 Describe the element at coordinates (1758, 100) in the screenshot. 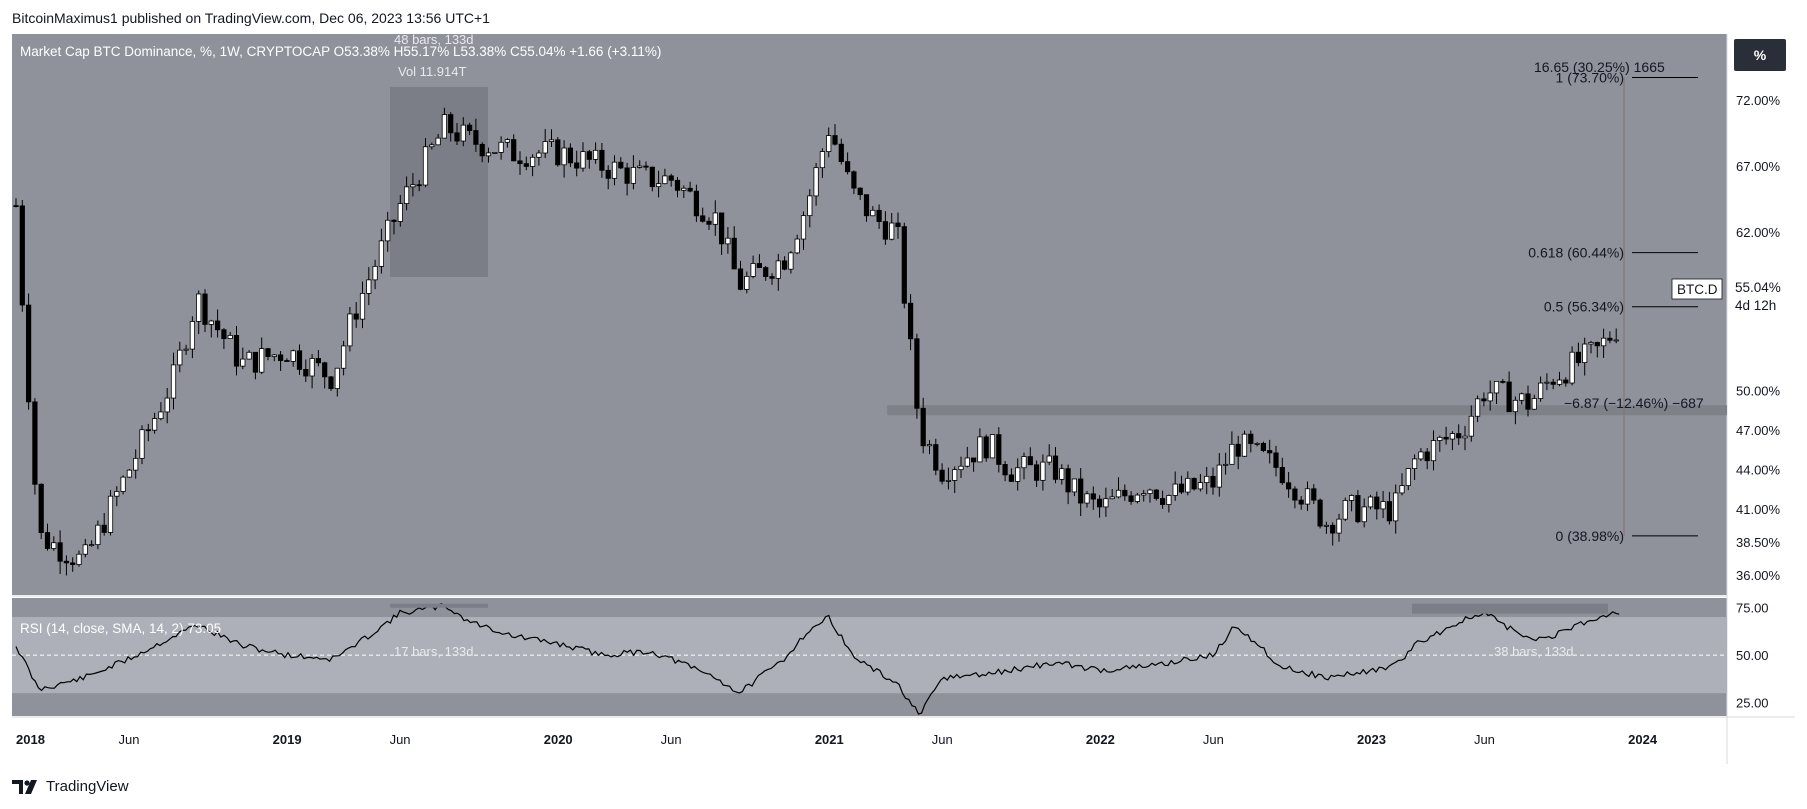

I see `price-axis-tick: 72.00%` at that location.